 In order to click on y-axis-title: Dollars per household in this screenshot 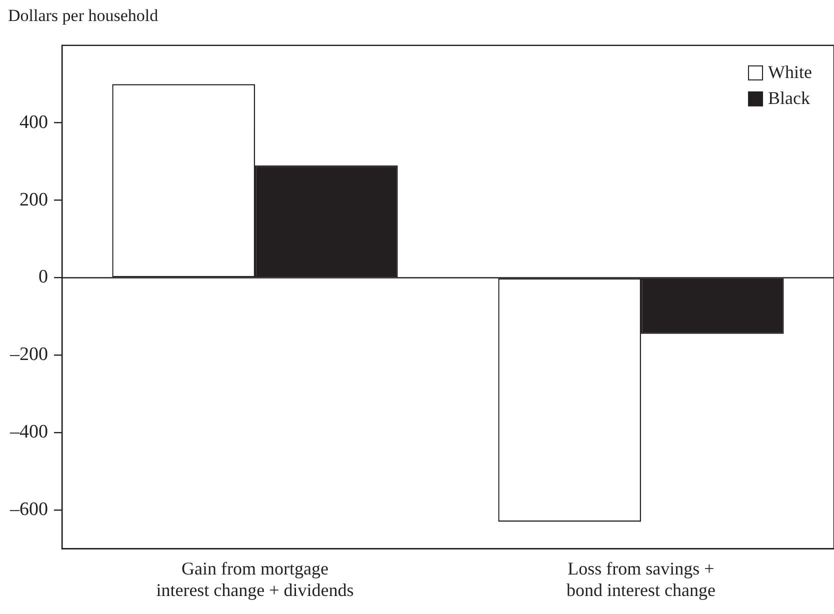, I will do `click(83, 16)`.